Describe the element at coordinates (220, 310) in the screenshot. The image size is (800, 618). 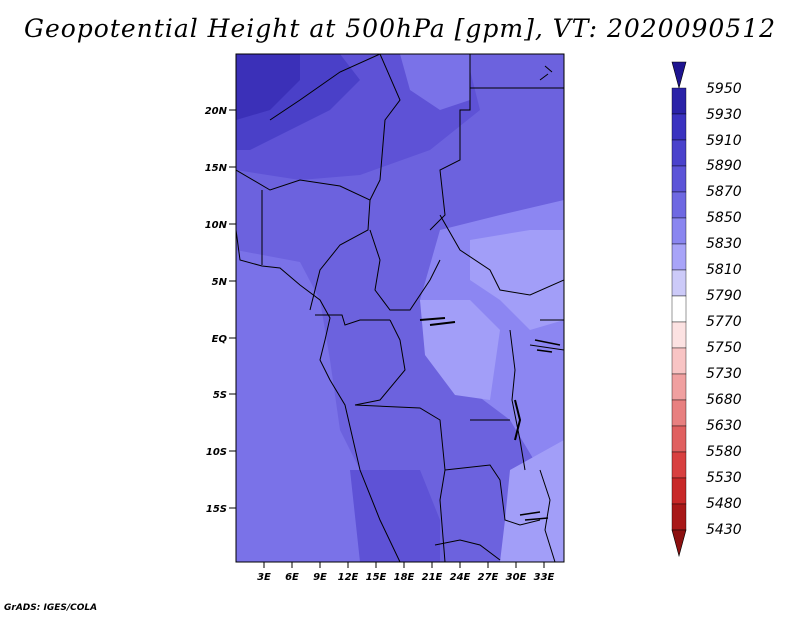
I see `latitude-axis: 20N 15N 10N 5N EQ 5S 10S 15S` at that location.